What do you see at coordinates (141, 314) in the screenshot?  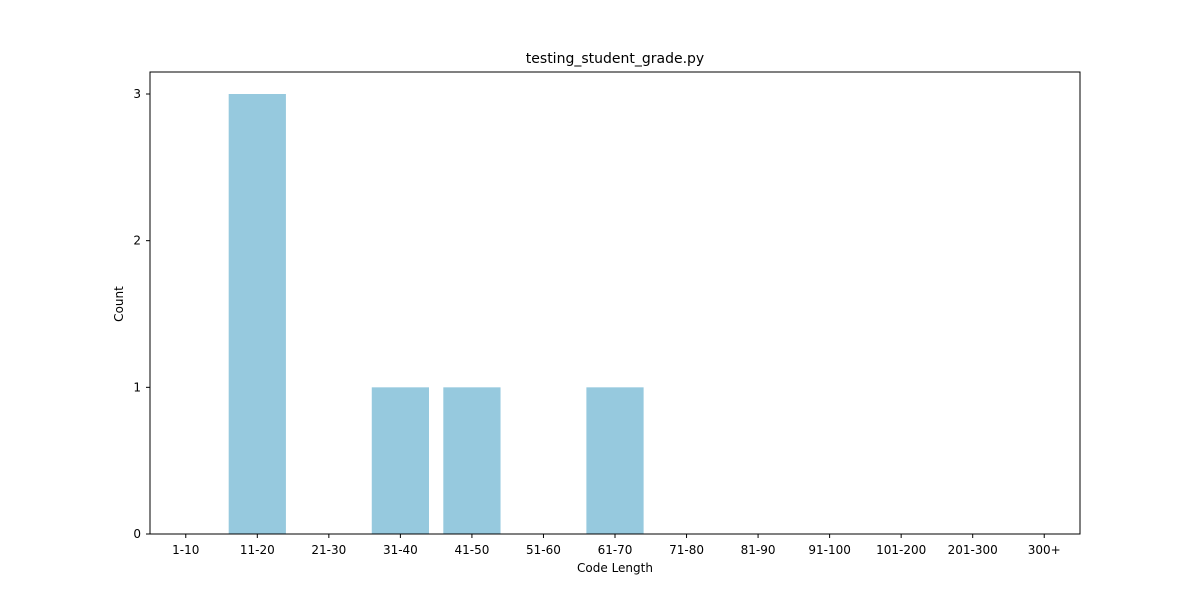 I see `y-axis-ticks: 0 1 2 3` at bounding box center [141, 314].